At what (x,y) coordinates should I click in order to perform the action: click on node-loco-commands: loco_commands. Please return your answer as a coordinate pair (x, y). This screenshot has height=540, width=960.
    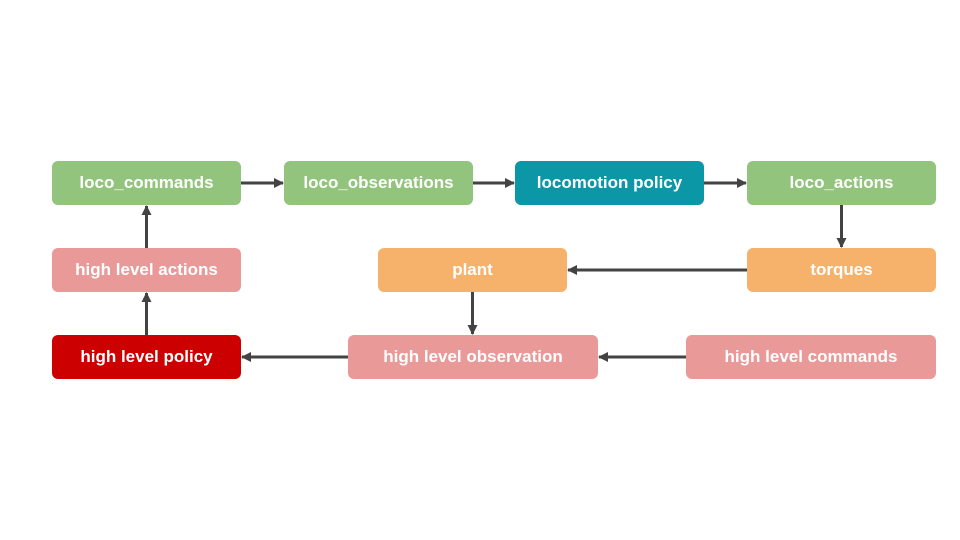
    Looking at the image, I should click on (146, 183).